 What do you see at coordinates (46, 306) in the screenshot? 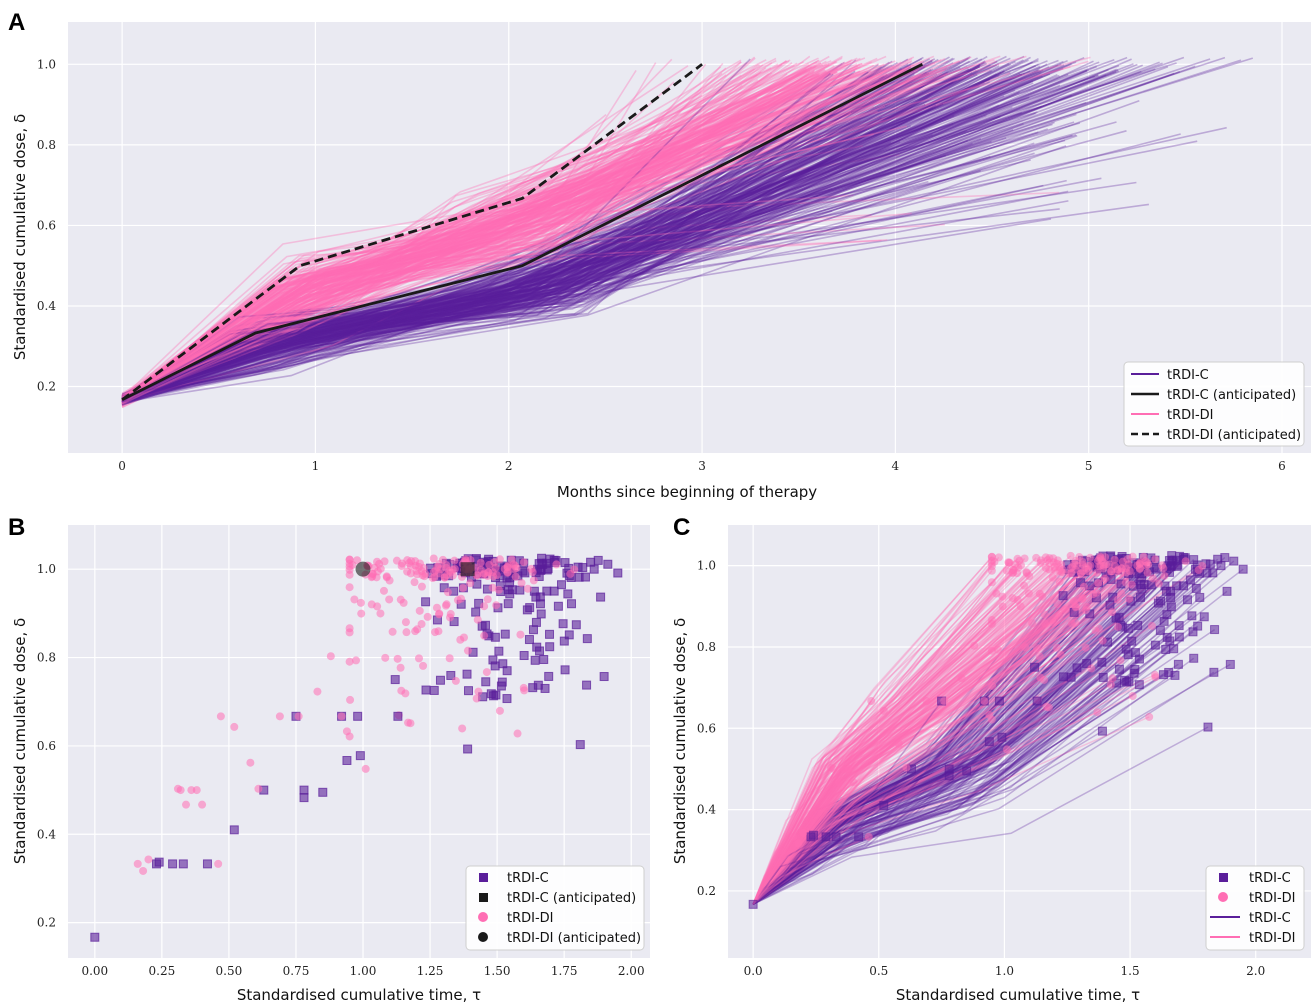
I see `y-tick-label: 0.4` at bounding box center [46, 306].